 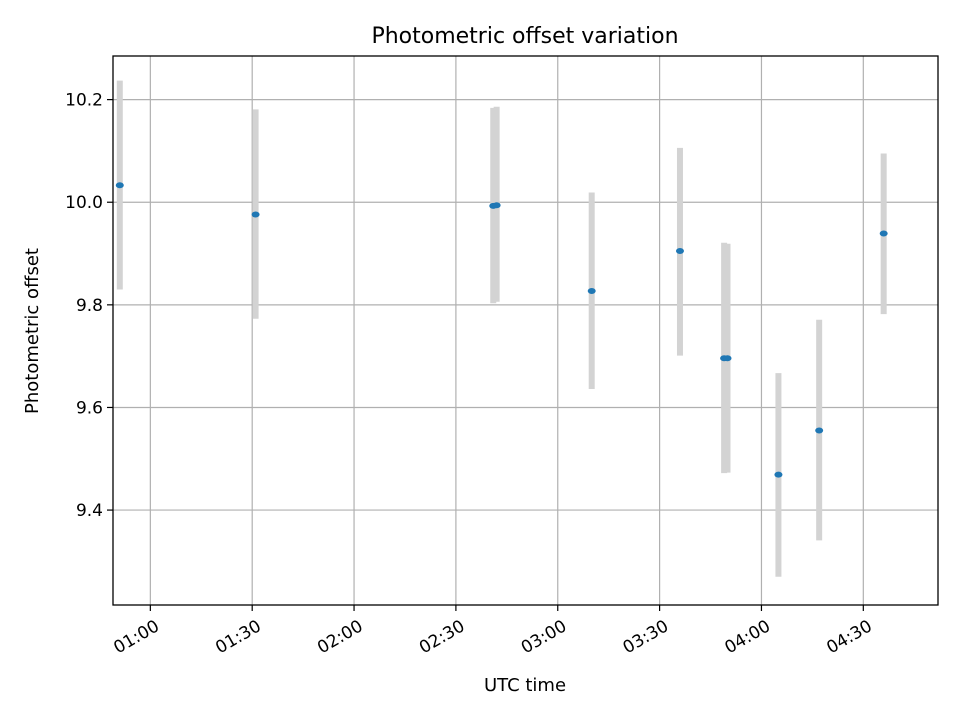 I want to click on y-tick-label: 9.4, so click(x=89, y=511).